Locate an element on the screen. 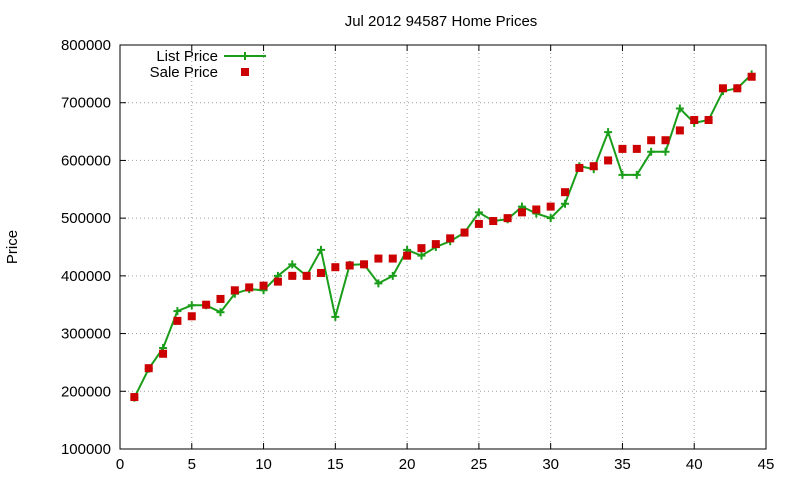  x-tick-label: 35 is located at coordinates (622, 464).